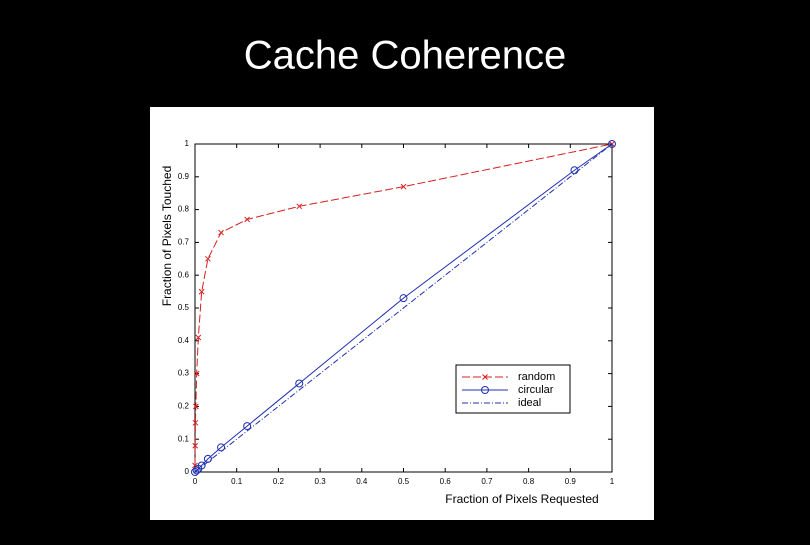 Image resolution: width=810 pixels, height=545 pixels. Describe the element at coordinates (405, 56) in the screenshot. I see `slide-title: Cache Coherence` at that location.